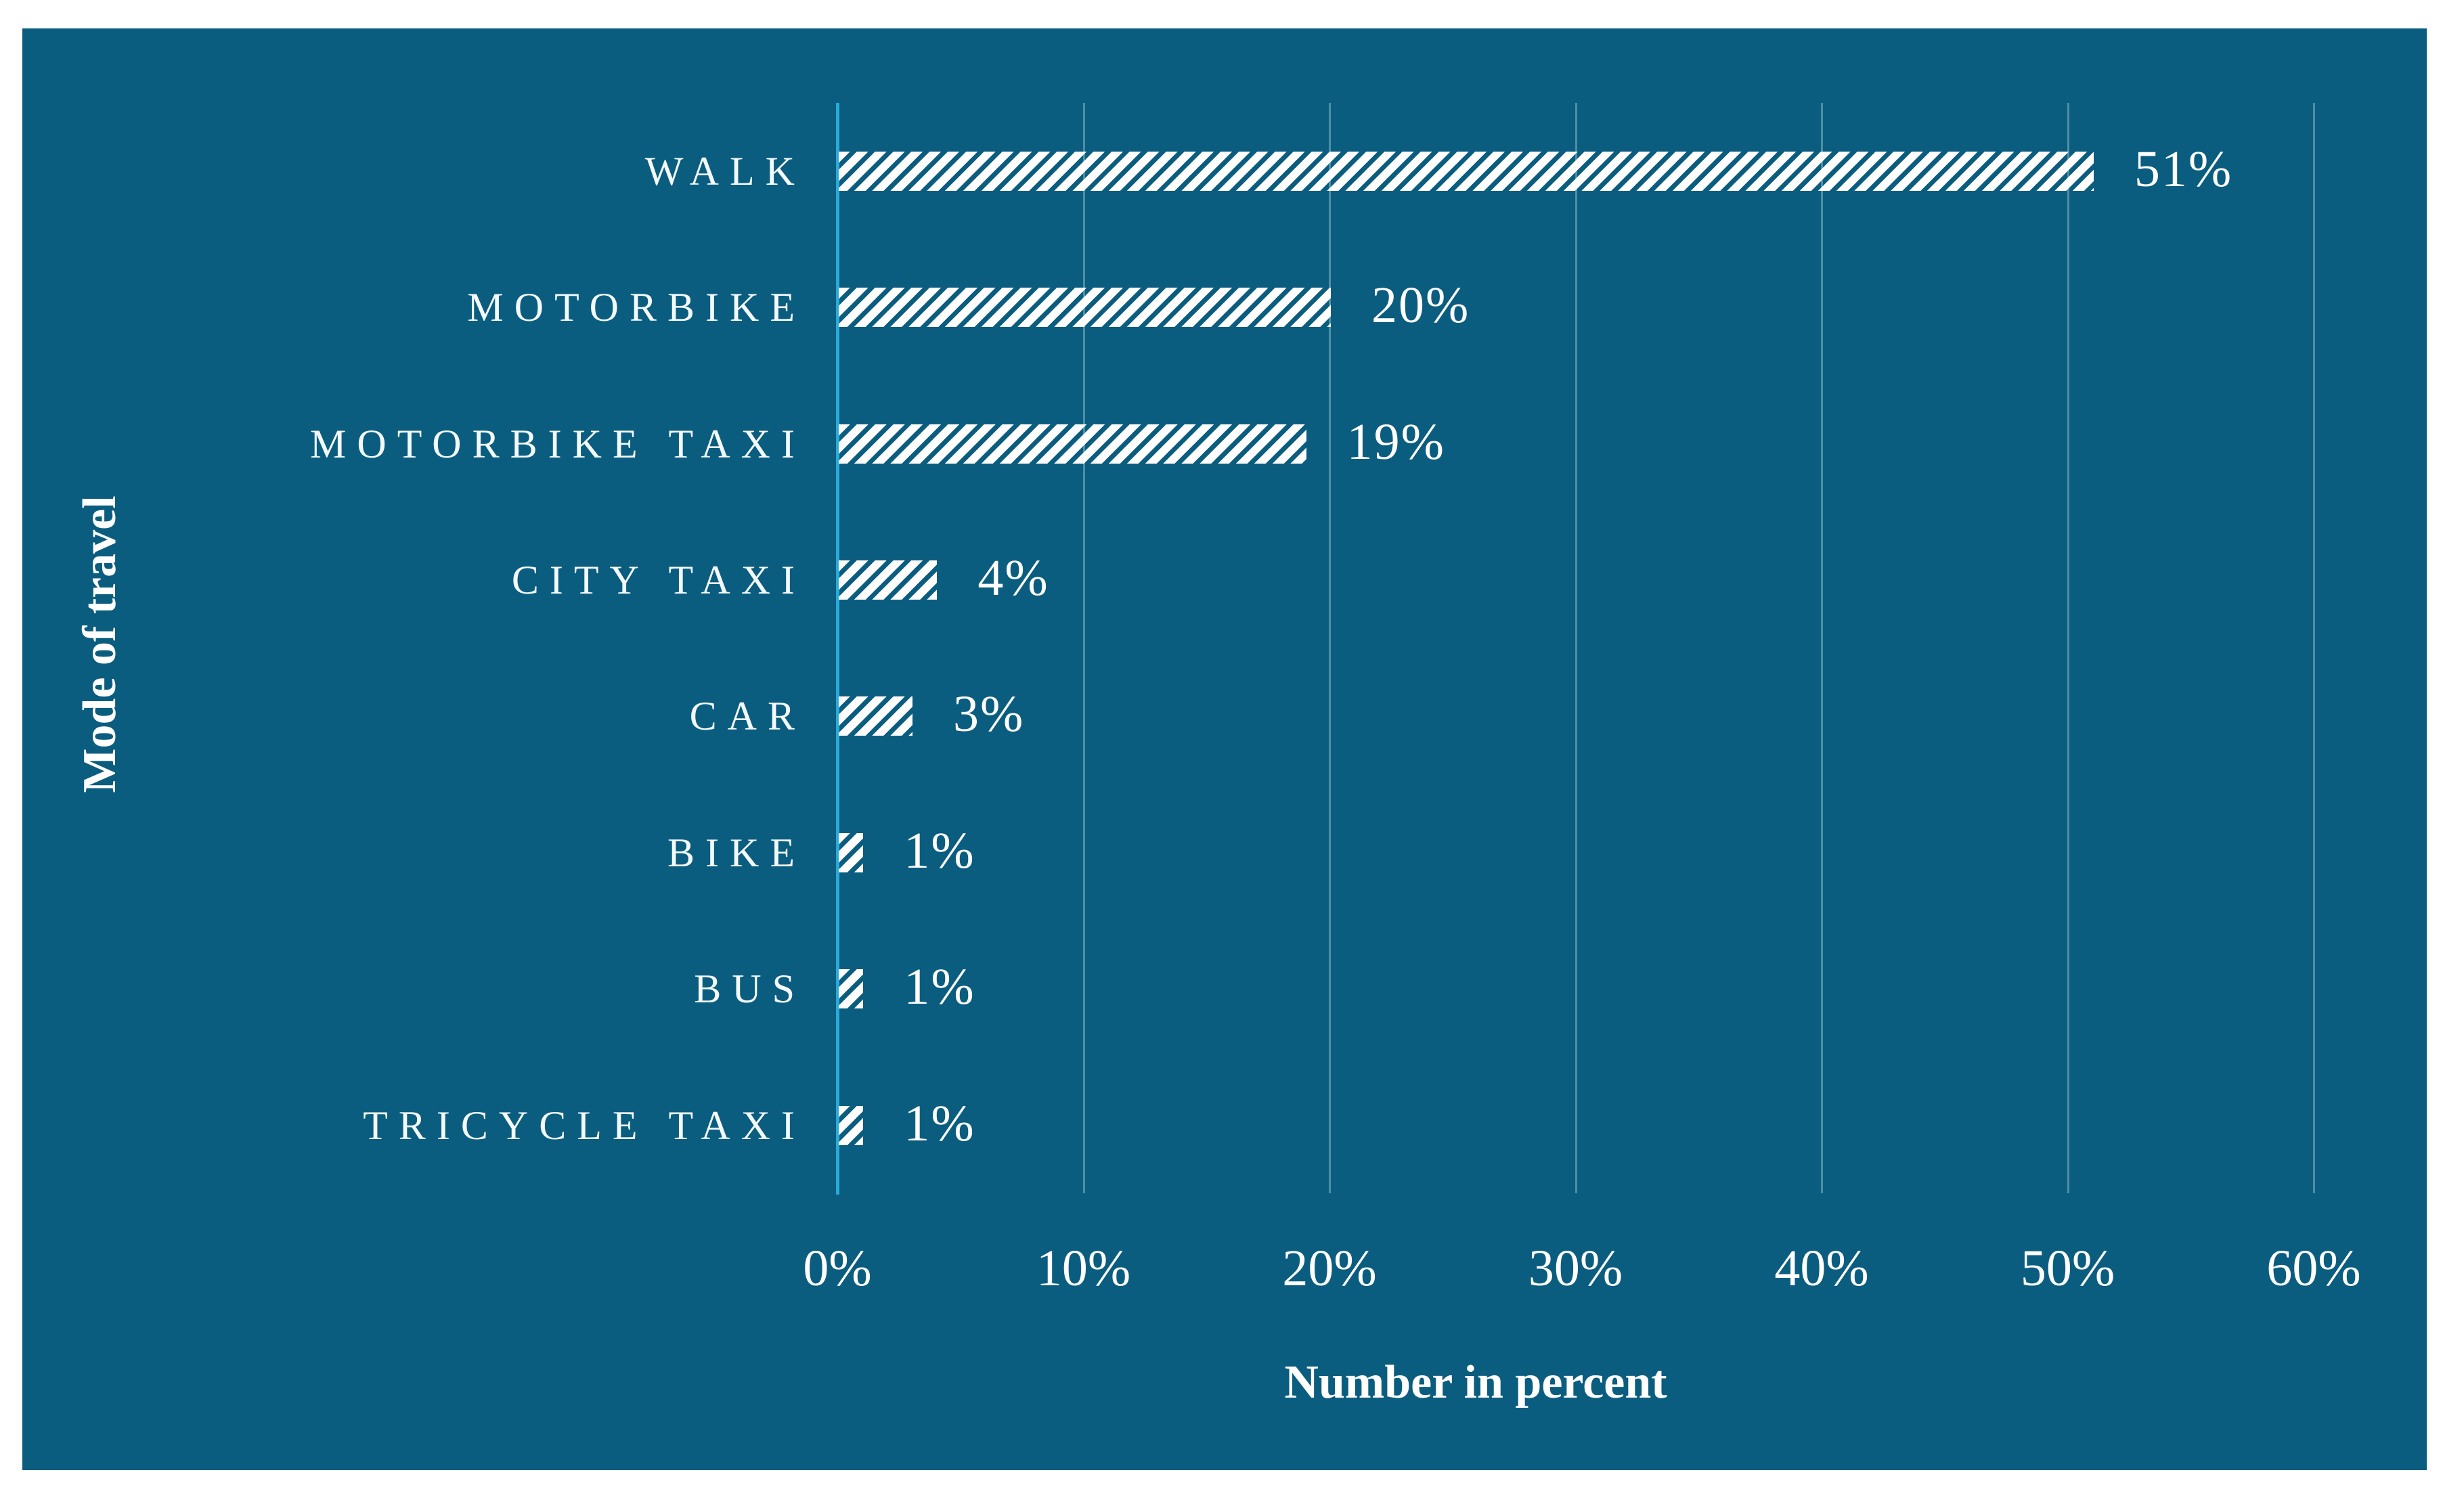  I want to click on value-label: 3%, so click(989, 715).